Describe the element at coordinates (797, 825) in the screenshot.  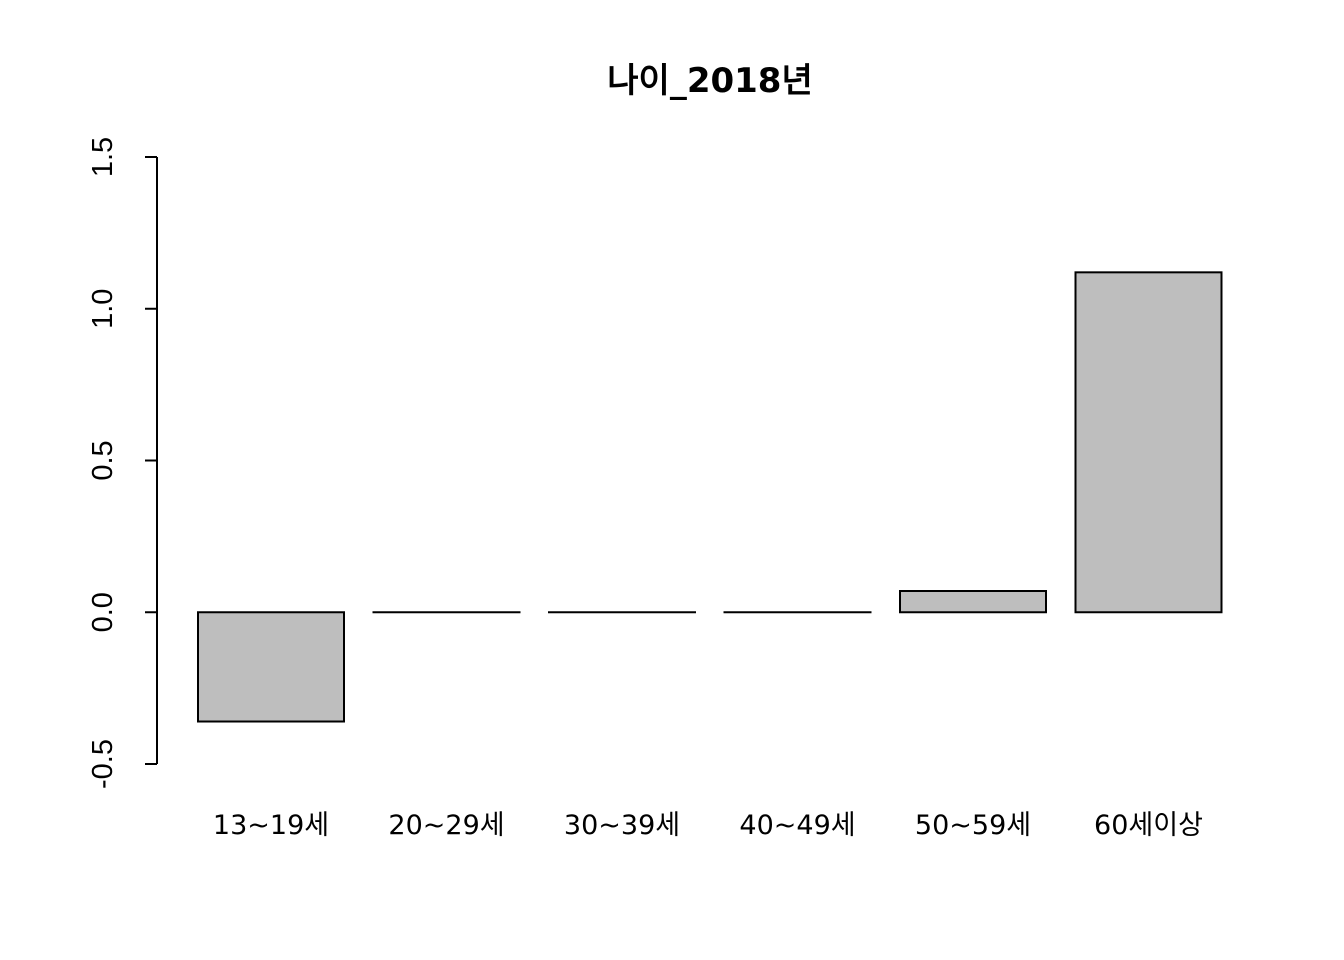
I see `x-category-label: 40~49세` at that location.